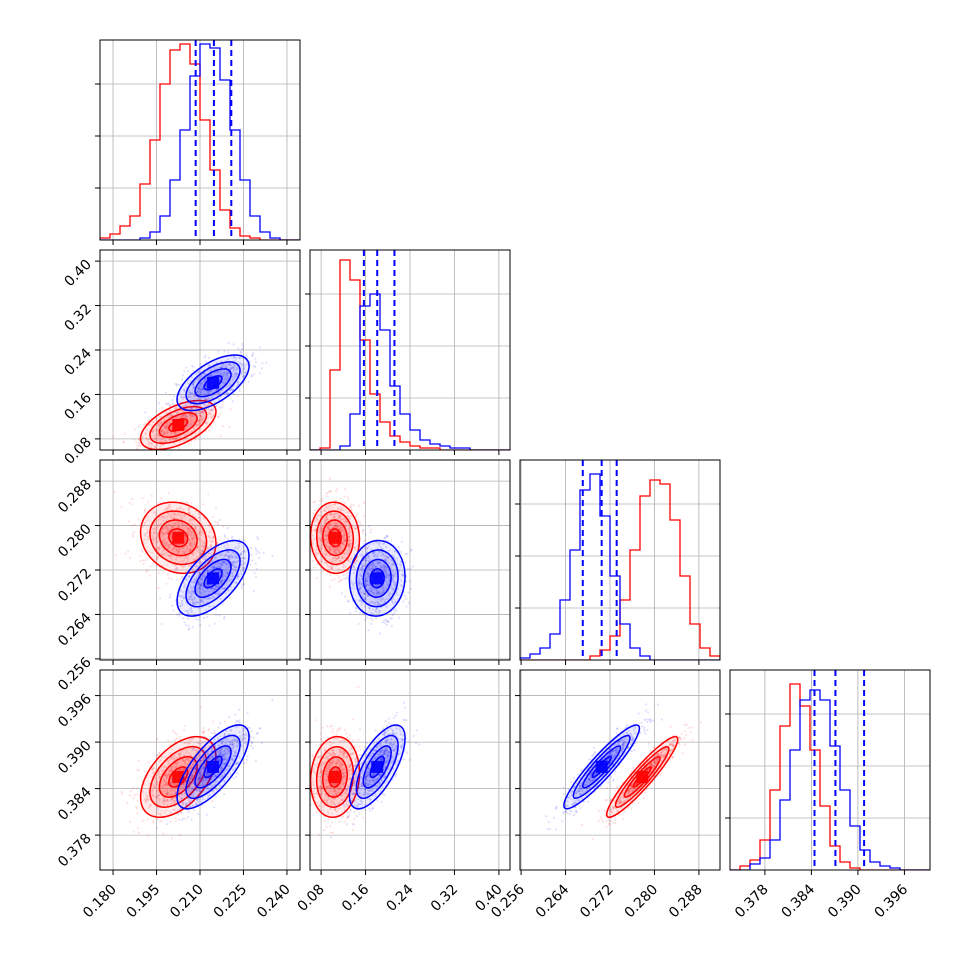 The width and height of the screenshot is (970, 970). What do you see at coordinates (77, 450) in the screenshot?
I see `y-tick-label: 0.08` at bounding box center [77, 450].